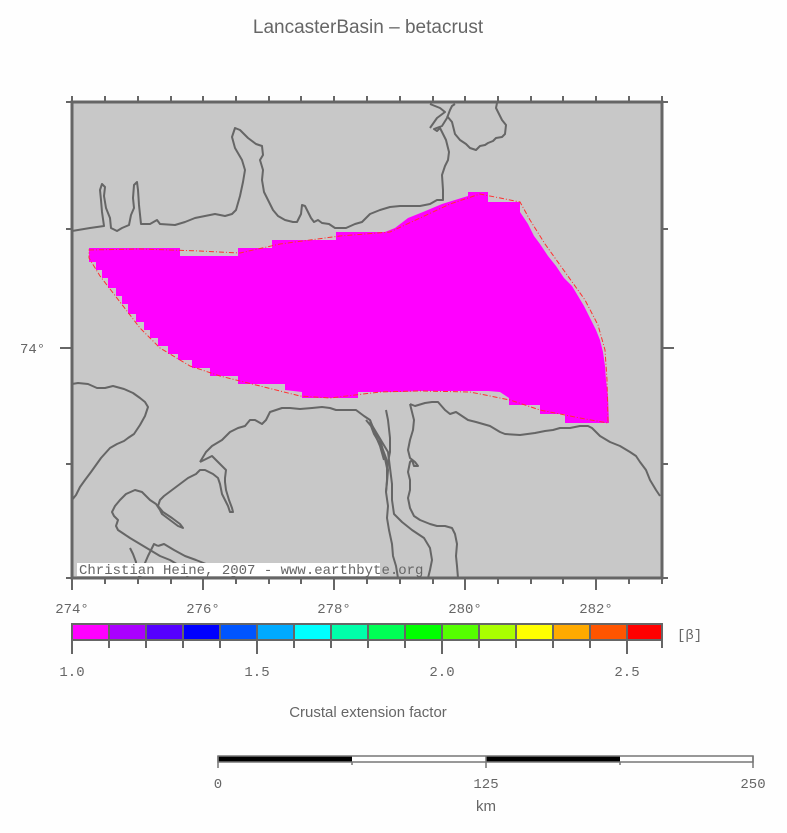 This screenshot has height=833, width=787. I want to click on bottom-ticks, so click(367, 584).